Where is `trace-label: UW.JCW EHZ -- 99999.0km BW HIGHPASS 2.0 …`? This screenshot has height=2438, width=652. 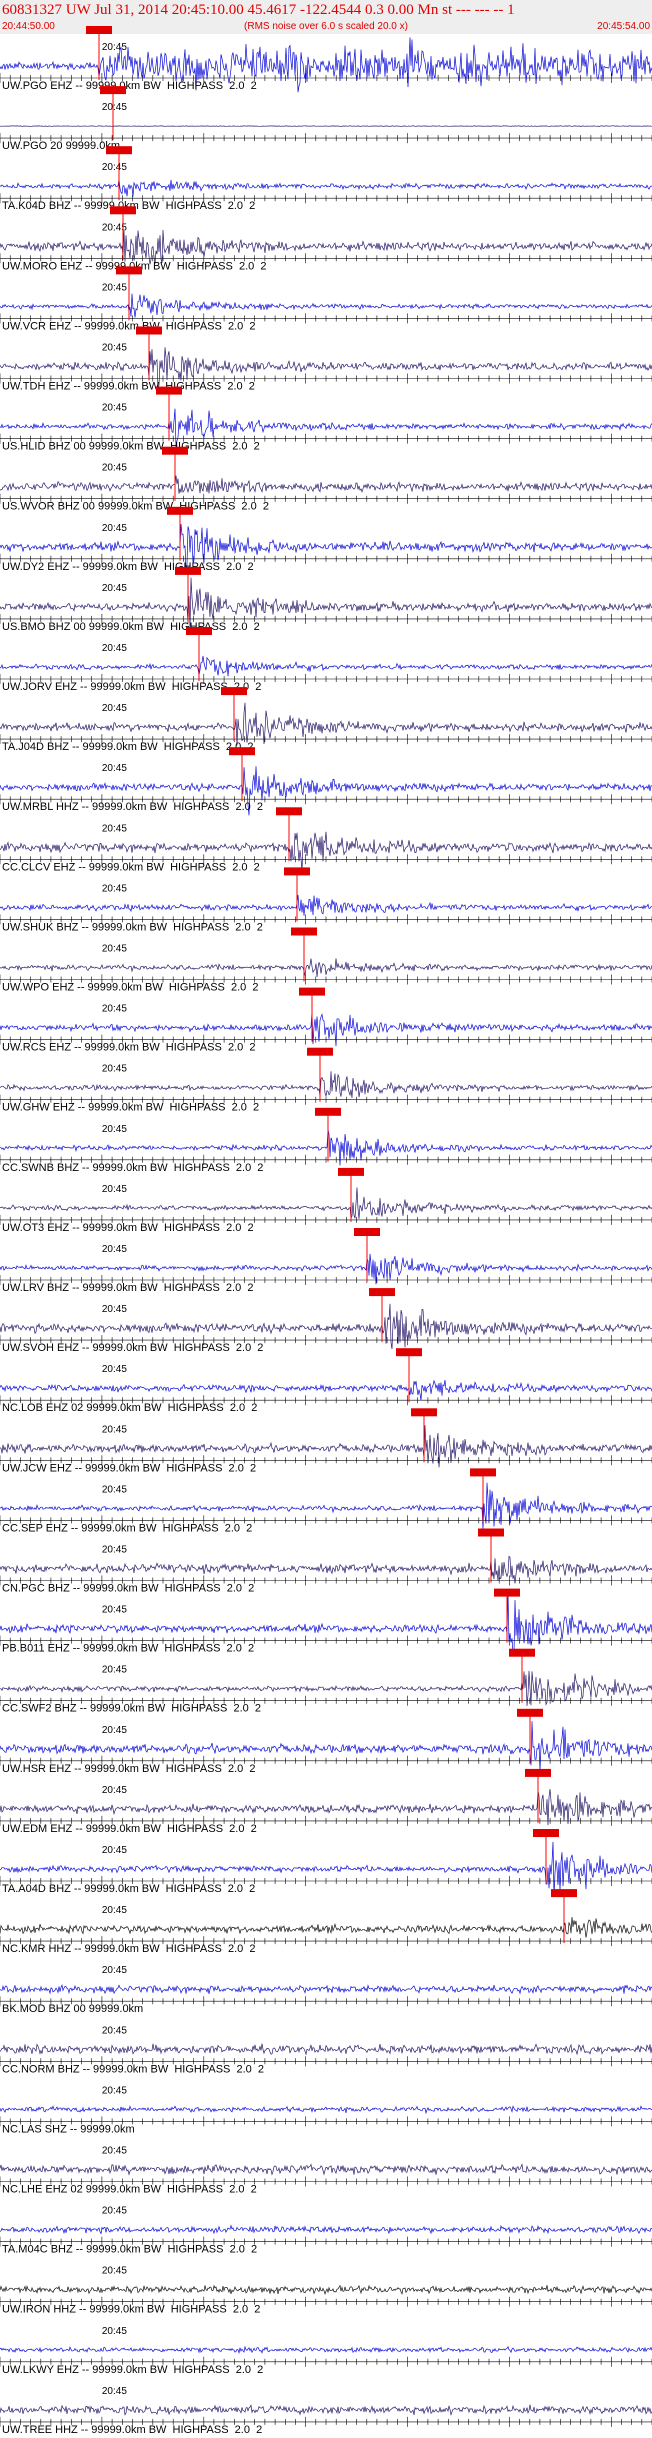
trace-label: UW.JCW EHZ -- 99999.0km BW HIGHPASS 2.0 … is located at coordinates (129, 1468).